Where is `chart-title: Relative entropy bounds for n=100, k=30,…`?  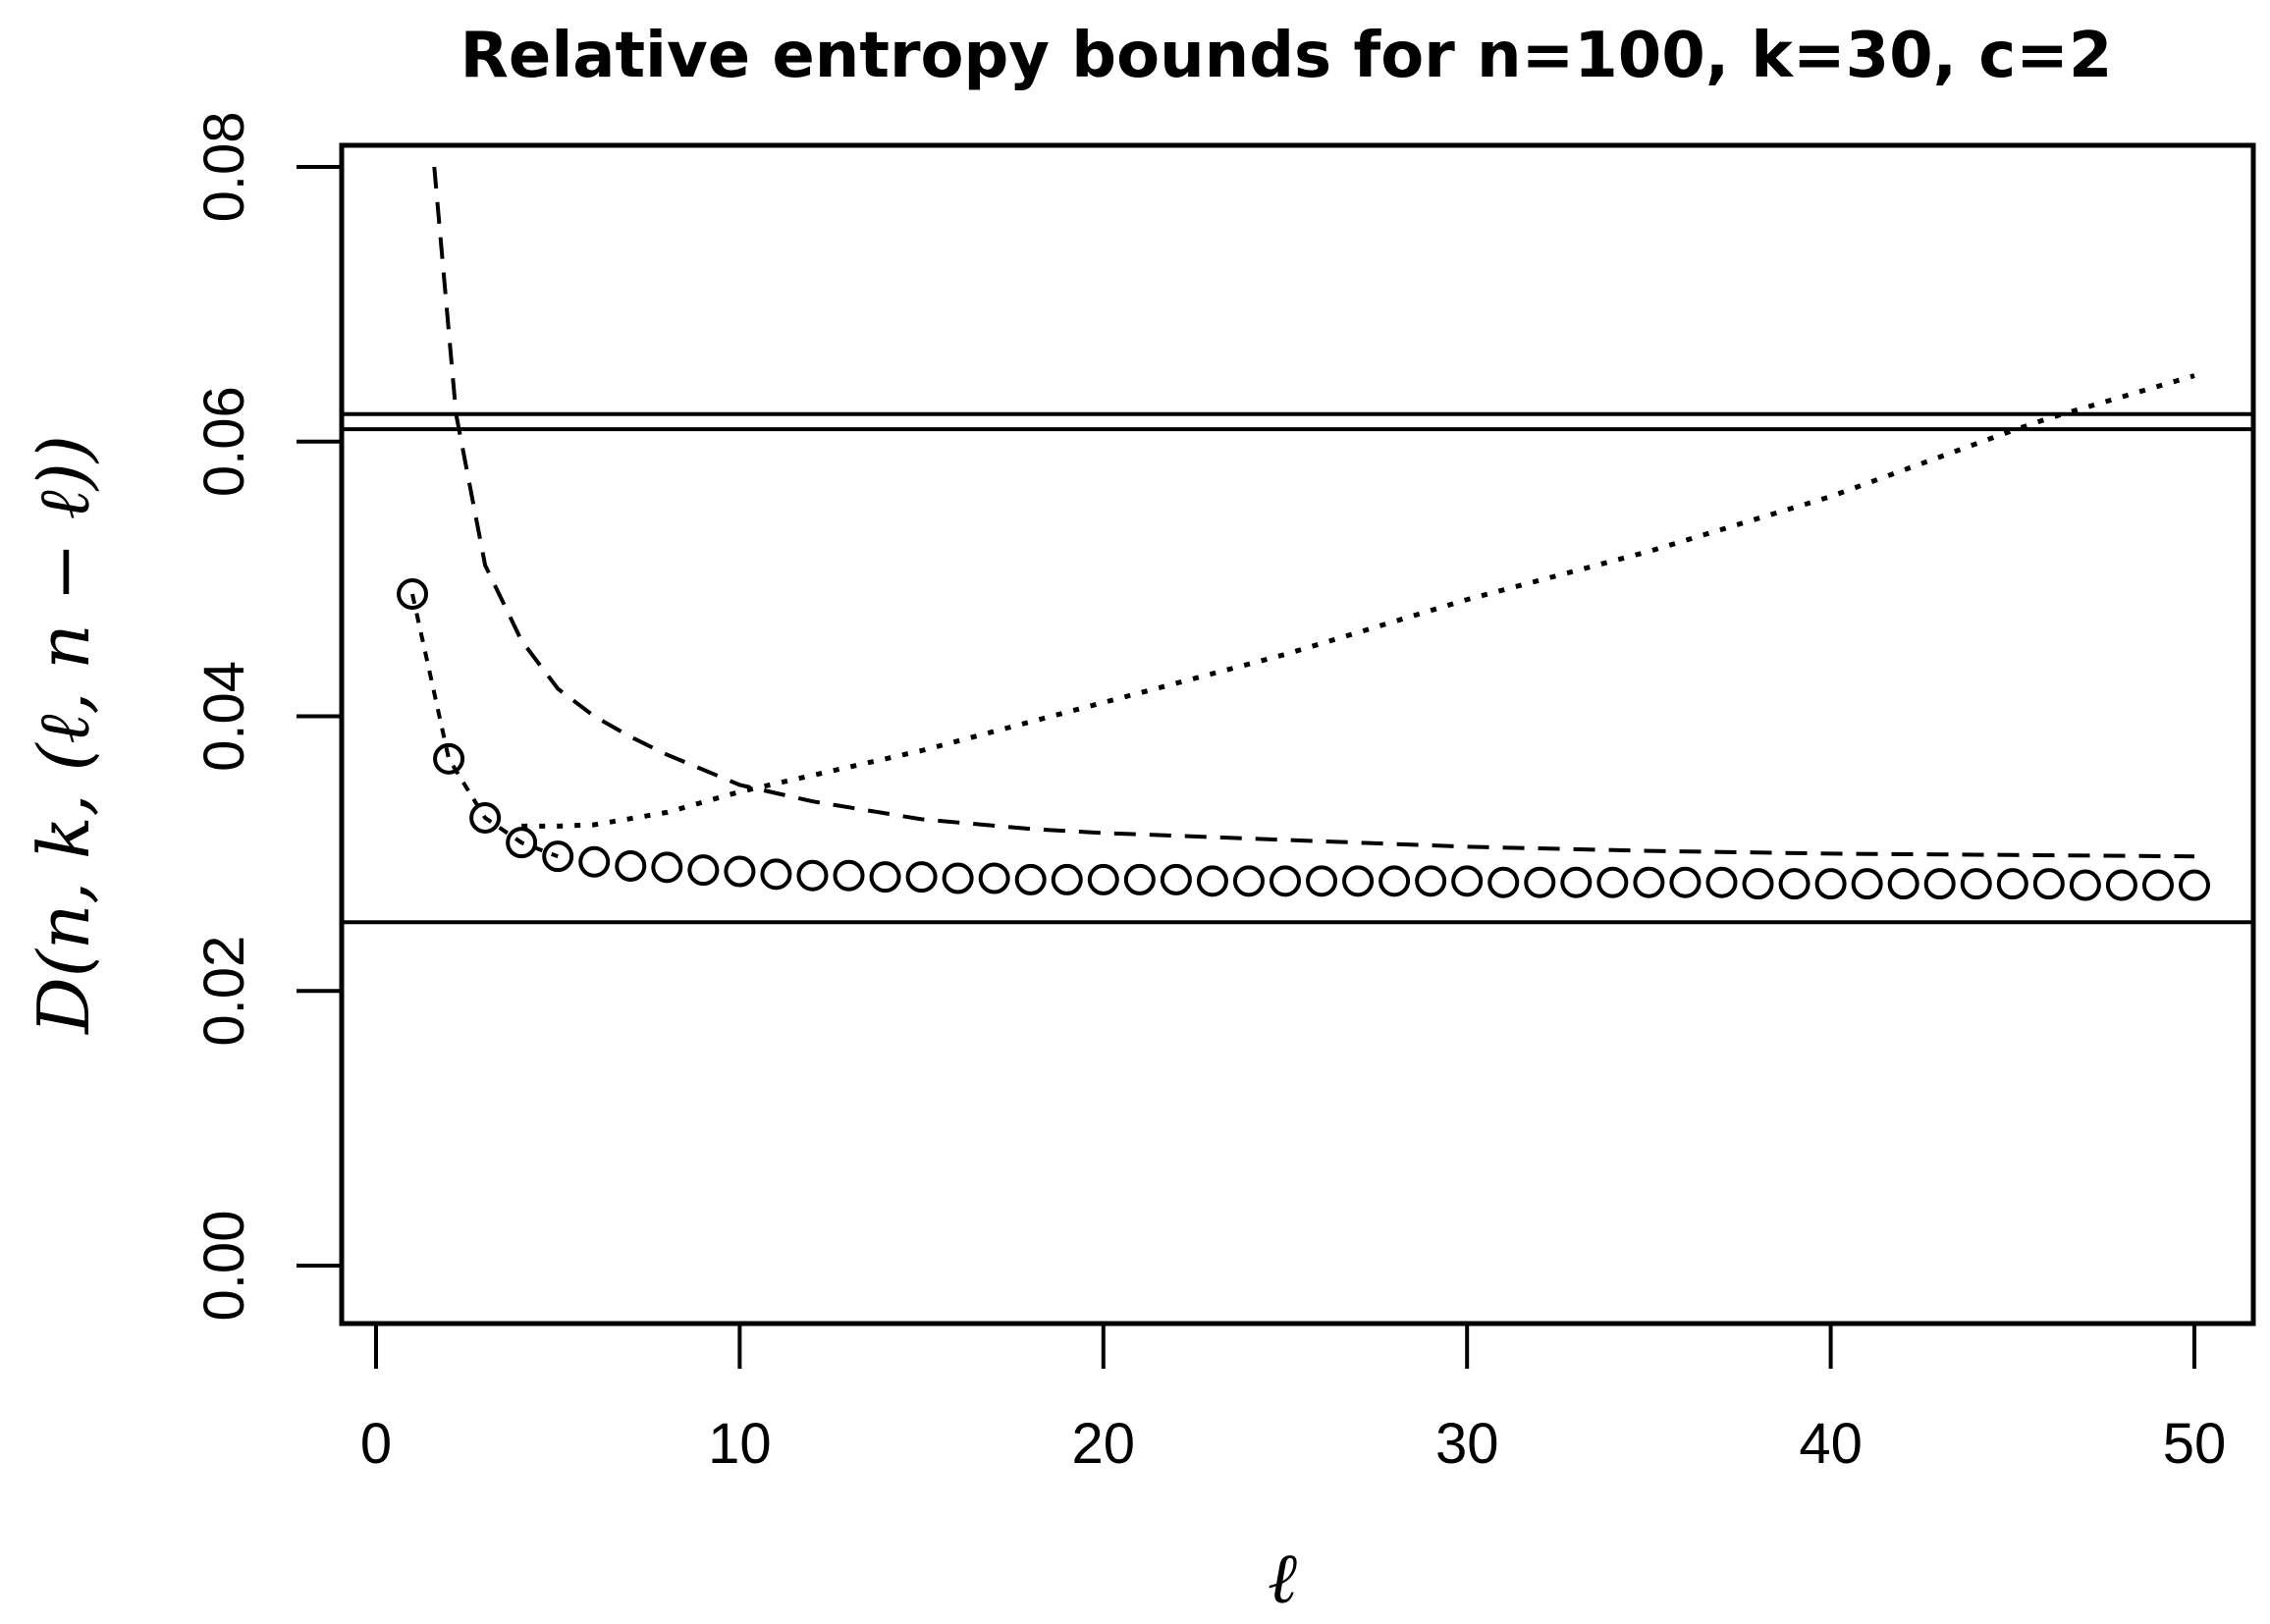
chart-title: Relative entropy bounds for n=100, k=30,… is located at coordinates (1286, 56).